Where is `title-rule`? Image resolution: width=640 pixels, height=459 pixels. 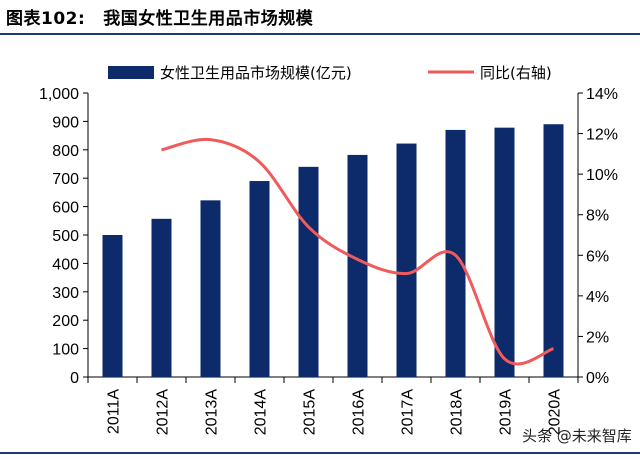 title-rule is located at coordinates (320, 34).